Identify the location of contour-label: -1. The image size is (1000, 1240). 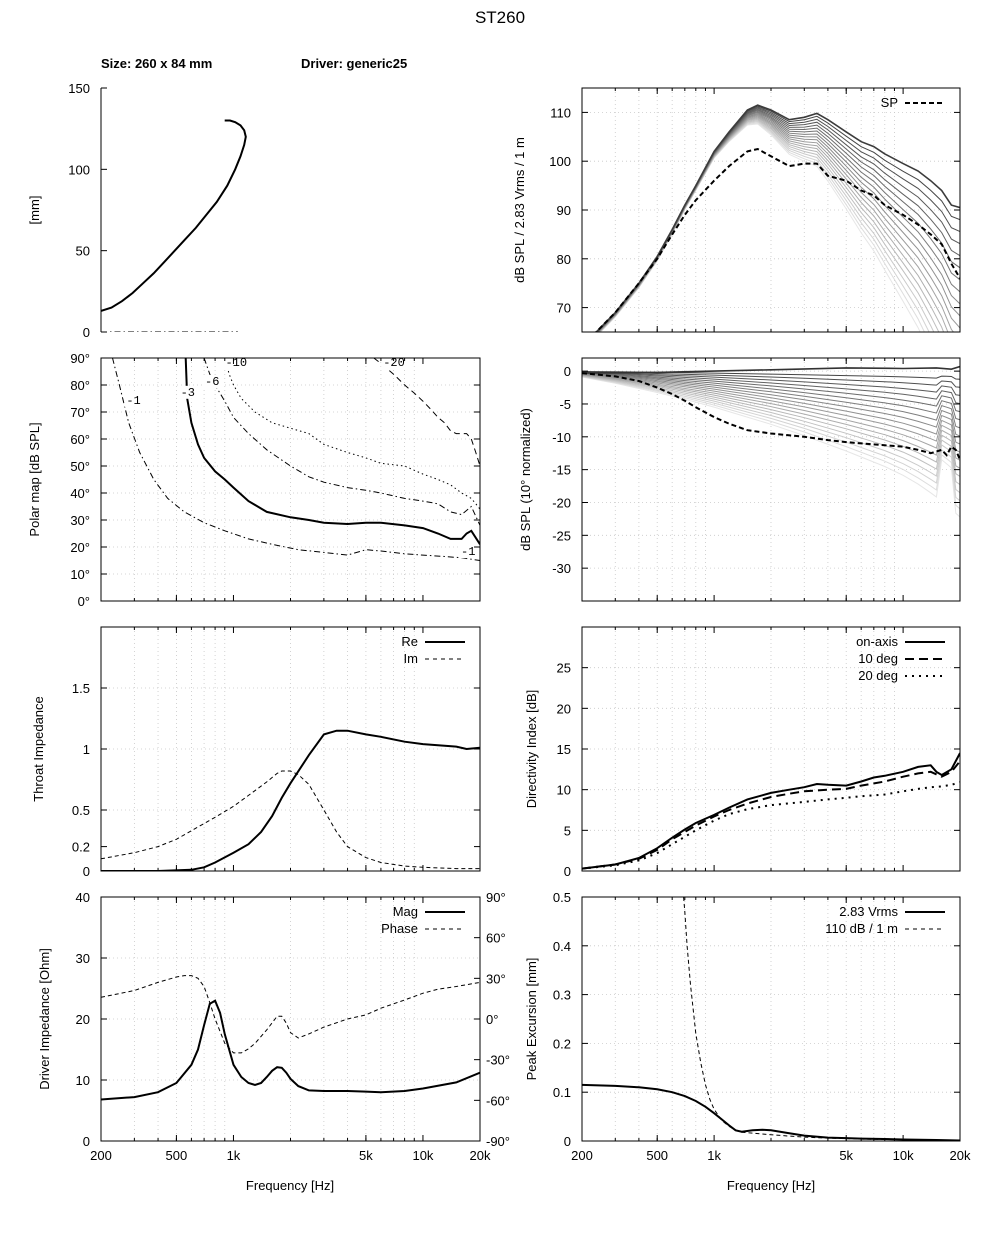
(468, 552).